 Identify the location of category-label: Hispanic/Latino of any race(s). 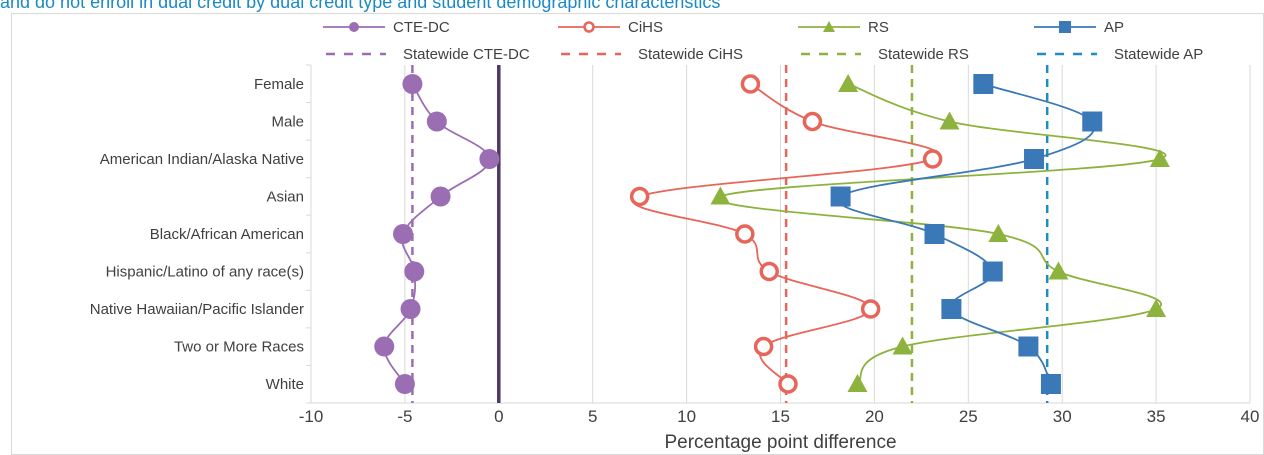
(205, 272).